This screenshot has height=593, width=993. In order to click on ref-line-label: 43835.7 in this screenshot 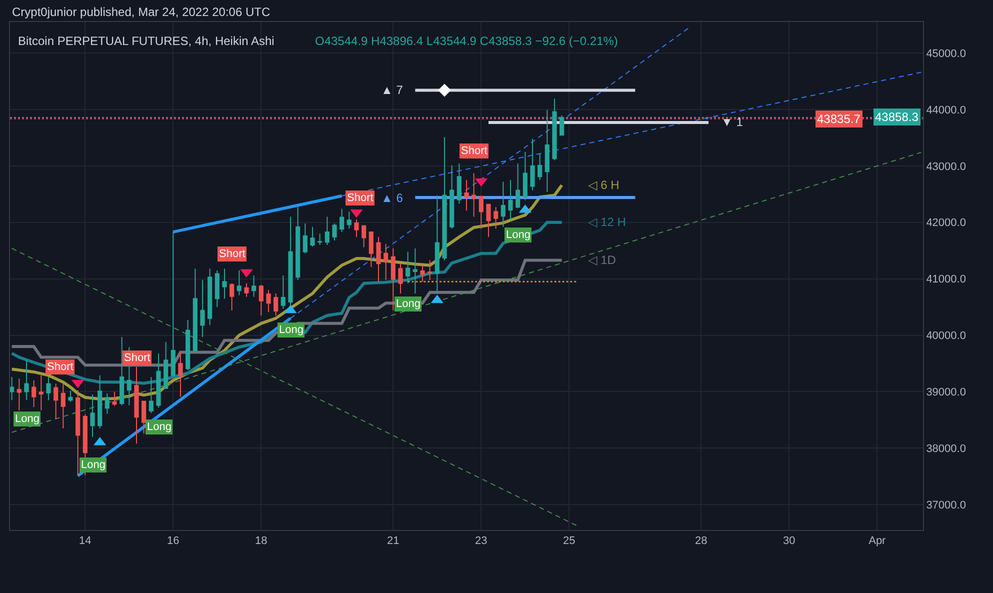, I will do `click(839, 119)`.